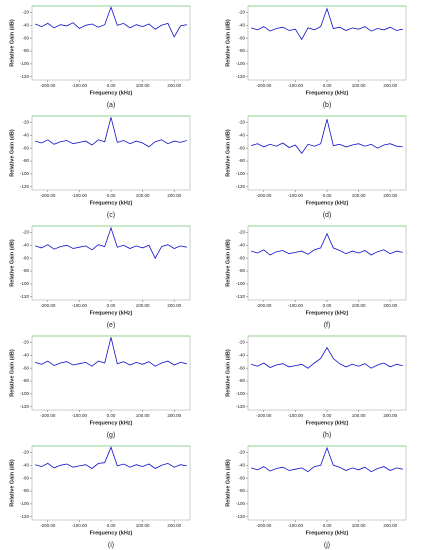 The image size is (432, 550). Describe the element at coordinates (111, 435) in the screenshot. I see `panel-caption: (g)` at that location.